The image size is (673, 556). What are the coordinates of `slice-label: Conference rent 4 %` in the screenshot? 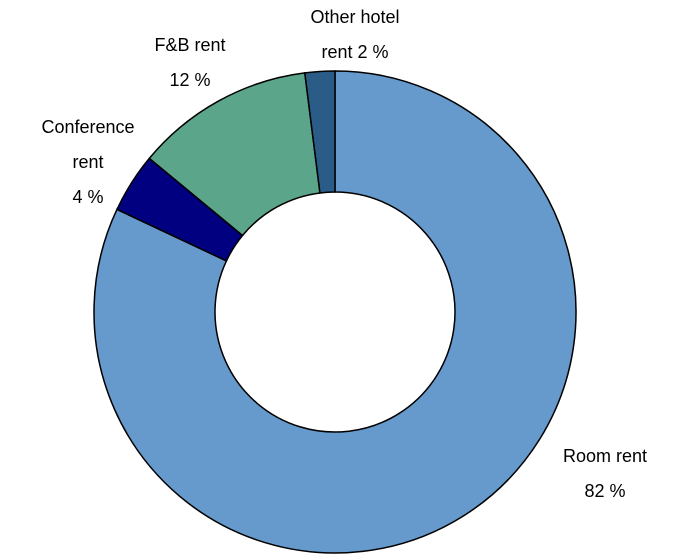 It's located at (88, 162).